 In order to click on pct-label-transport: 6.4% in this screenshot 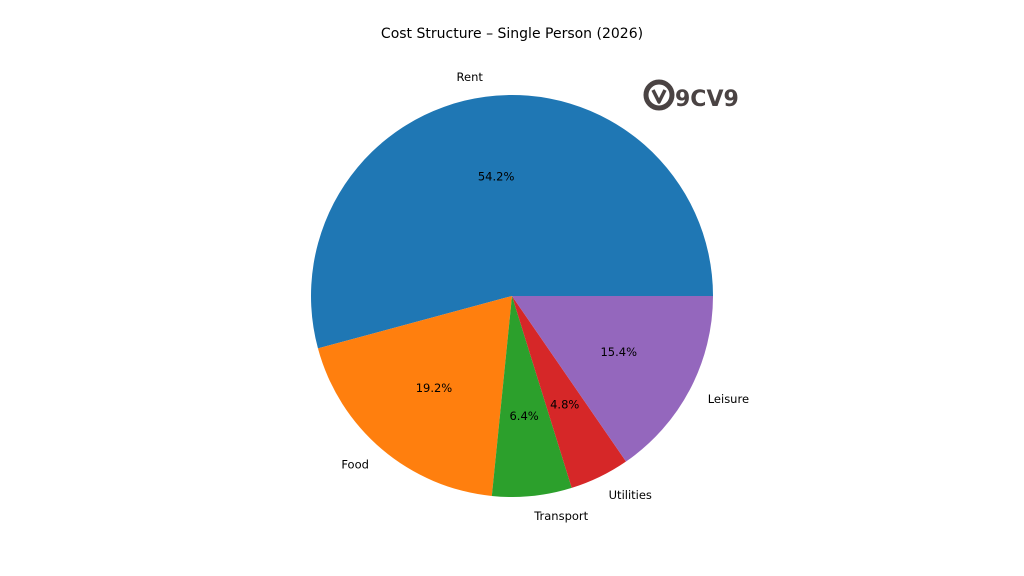, I will do `click(523, 416)`.